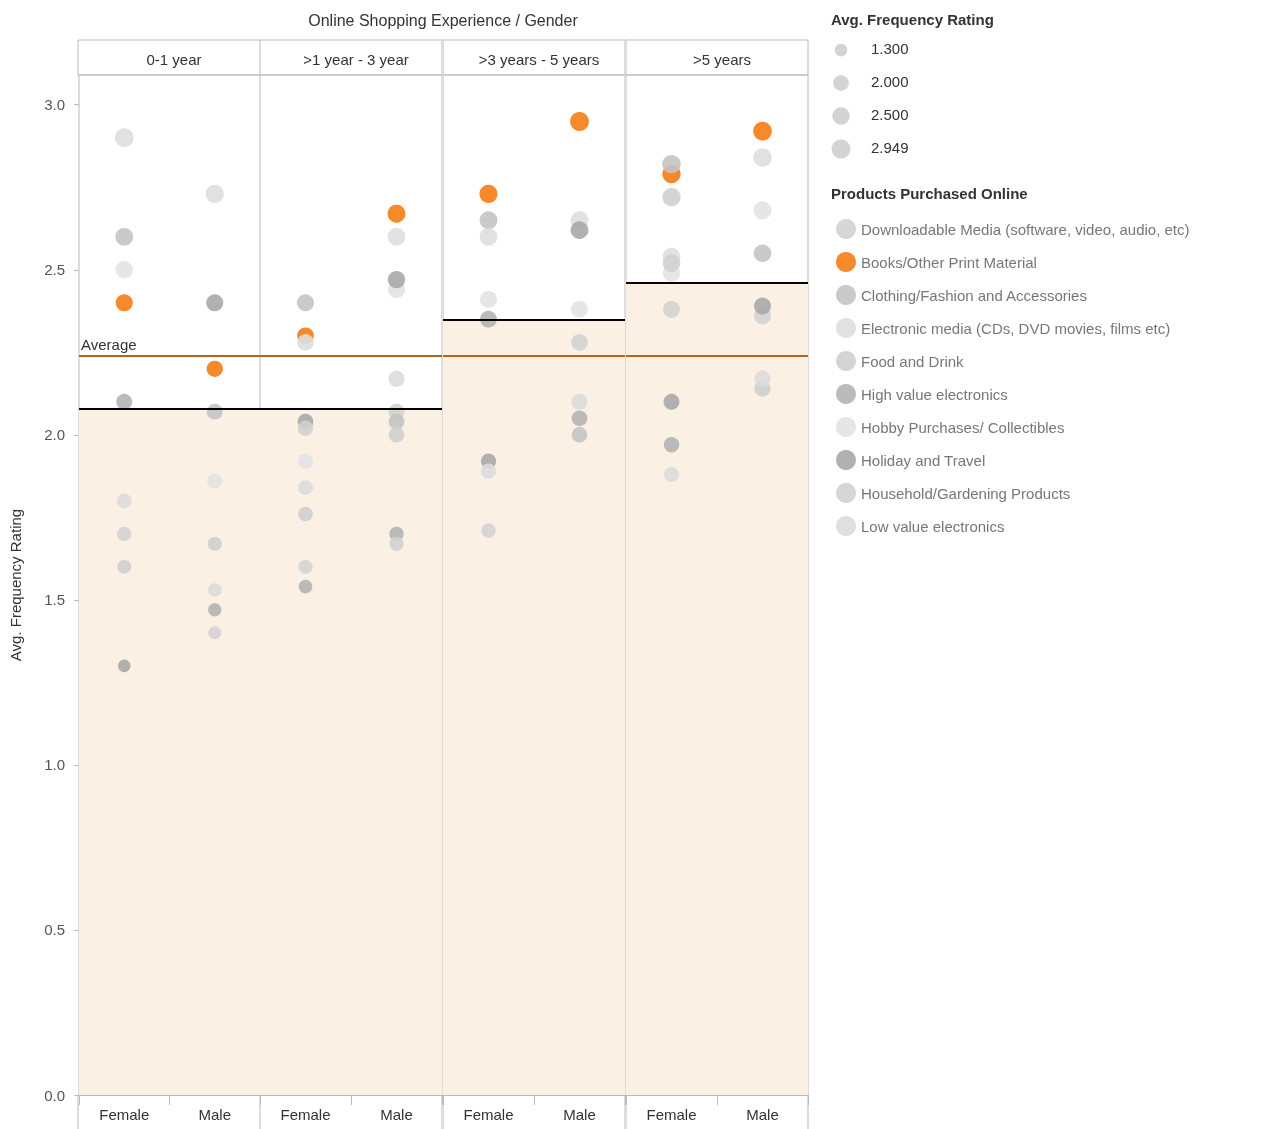  What do you see at coordinates (963, 427) in the screenshot?
I see `legend-label: Hobby Purchases/ Collectibles` at bounding box center [963, 427].